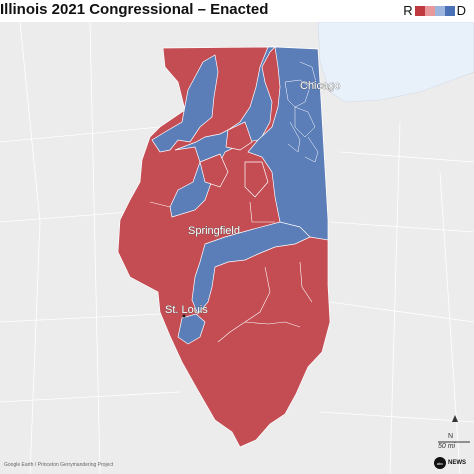 Image resolution: width=474 pixels, height=474 pixels. I want to click on chicago-label: Chicago, so click(320, 86).